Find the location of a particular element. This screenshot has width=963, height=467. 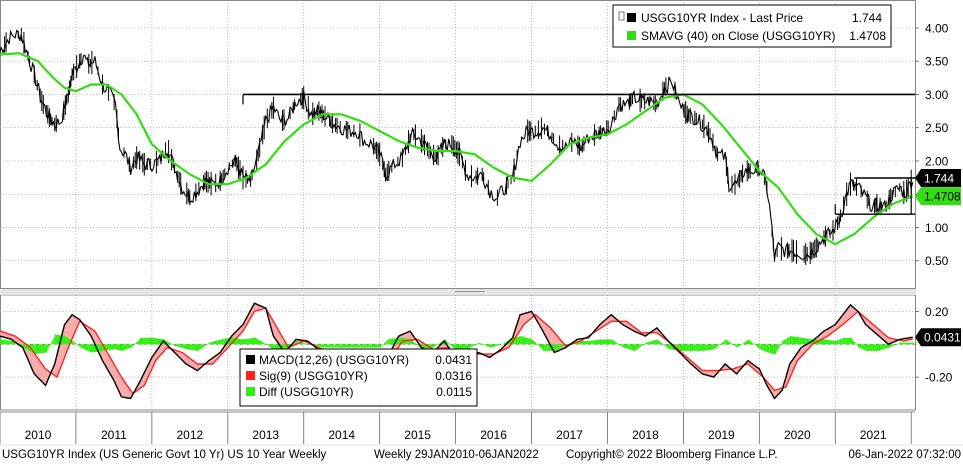

macd-legend-label: MACD(12,26) (USGG10YR) is located at coordinates (334, 360).